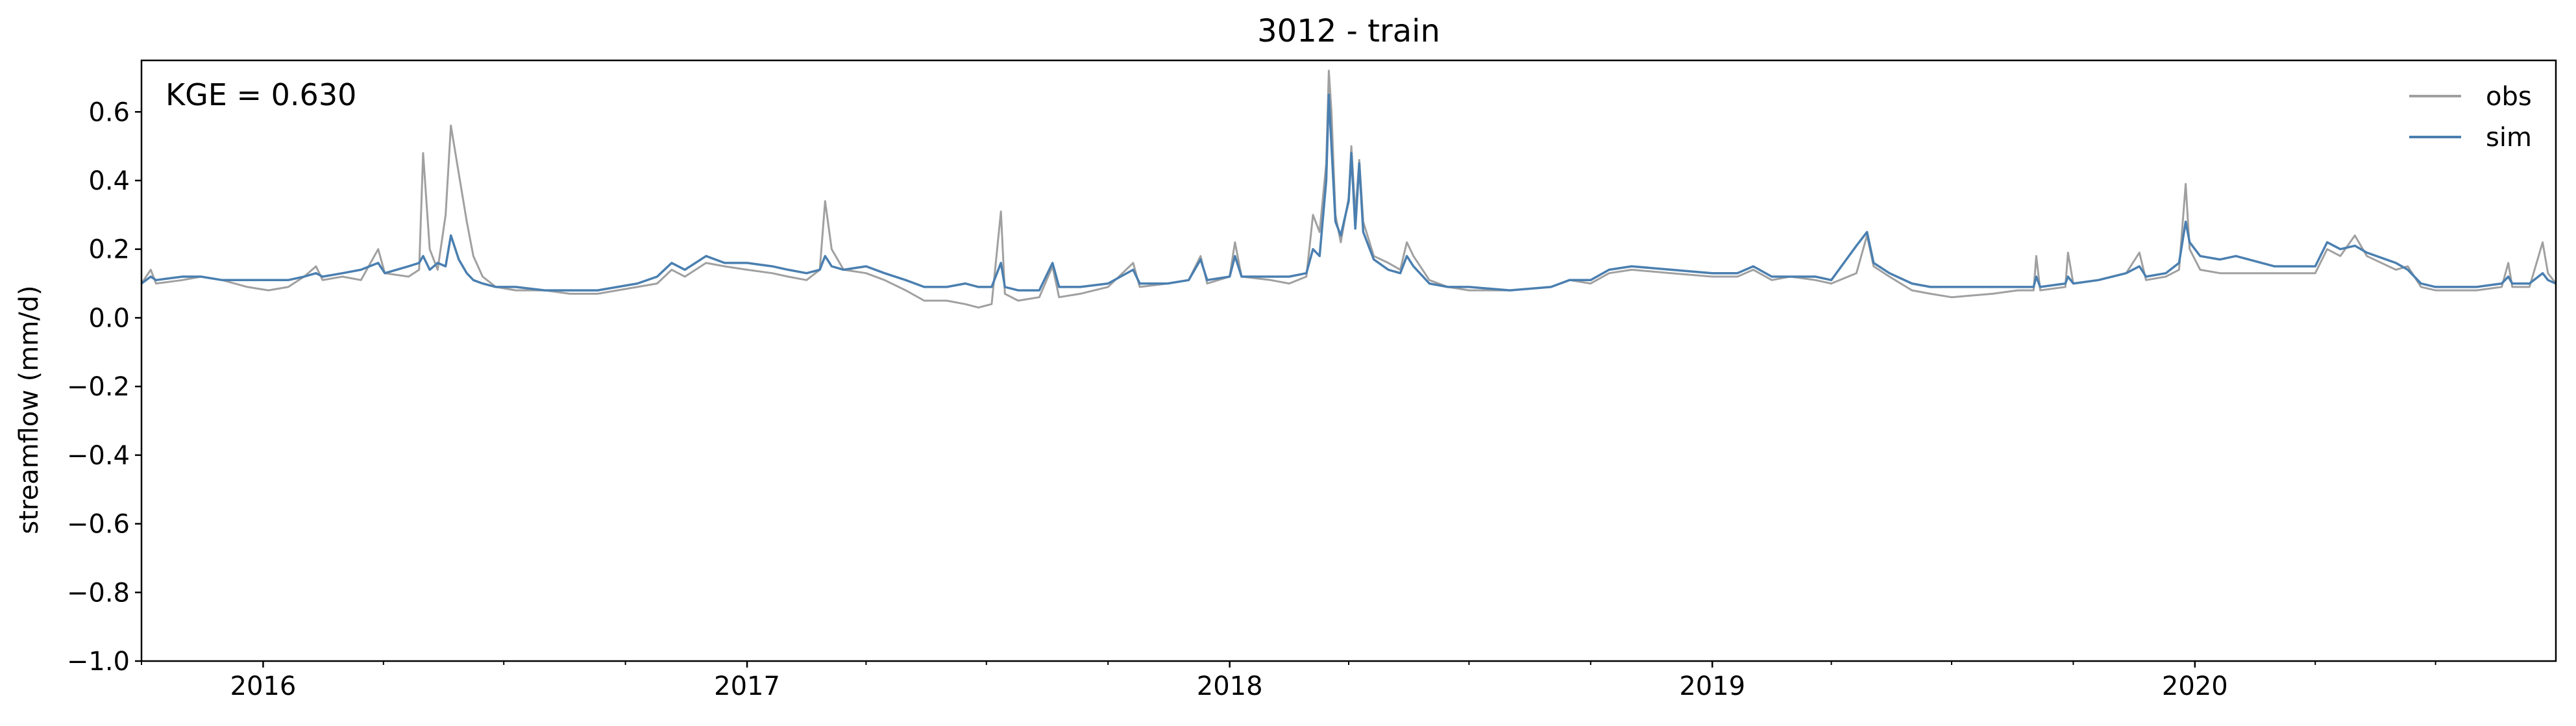 This screenshot has width=2576, height=726. I want to click on y-axis-label: streamflow (mm/d), so click(29, 409).